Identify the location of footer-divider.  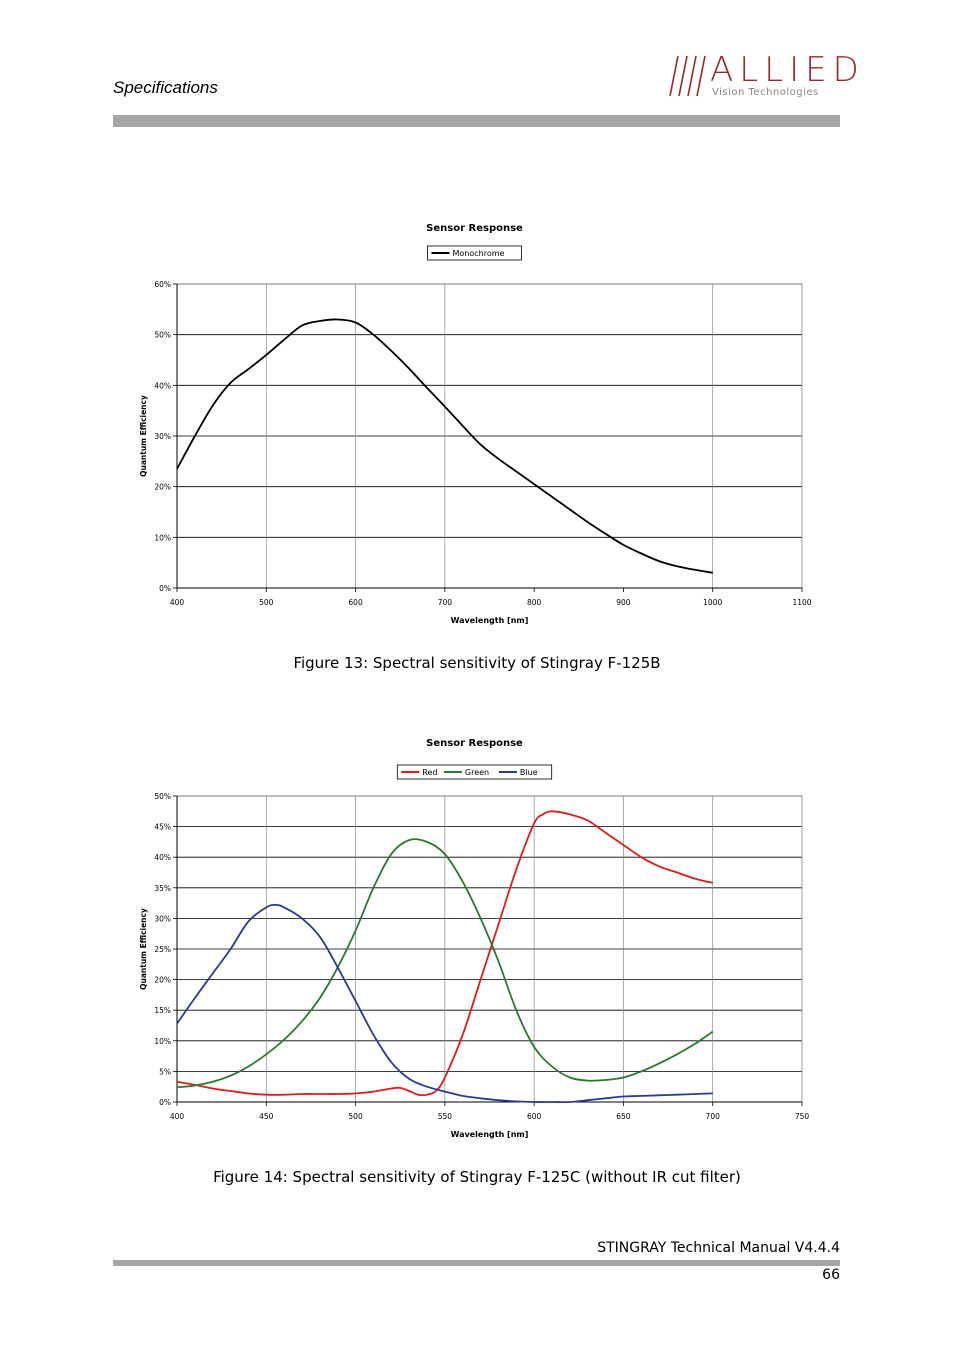
(476, 1263).